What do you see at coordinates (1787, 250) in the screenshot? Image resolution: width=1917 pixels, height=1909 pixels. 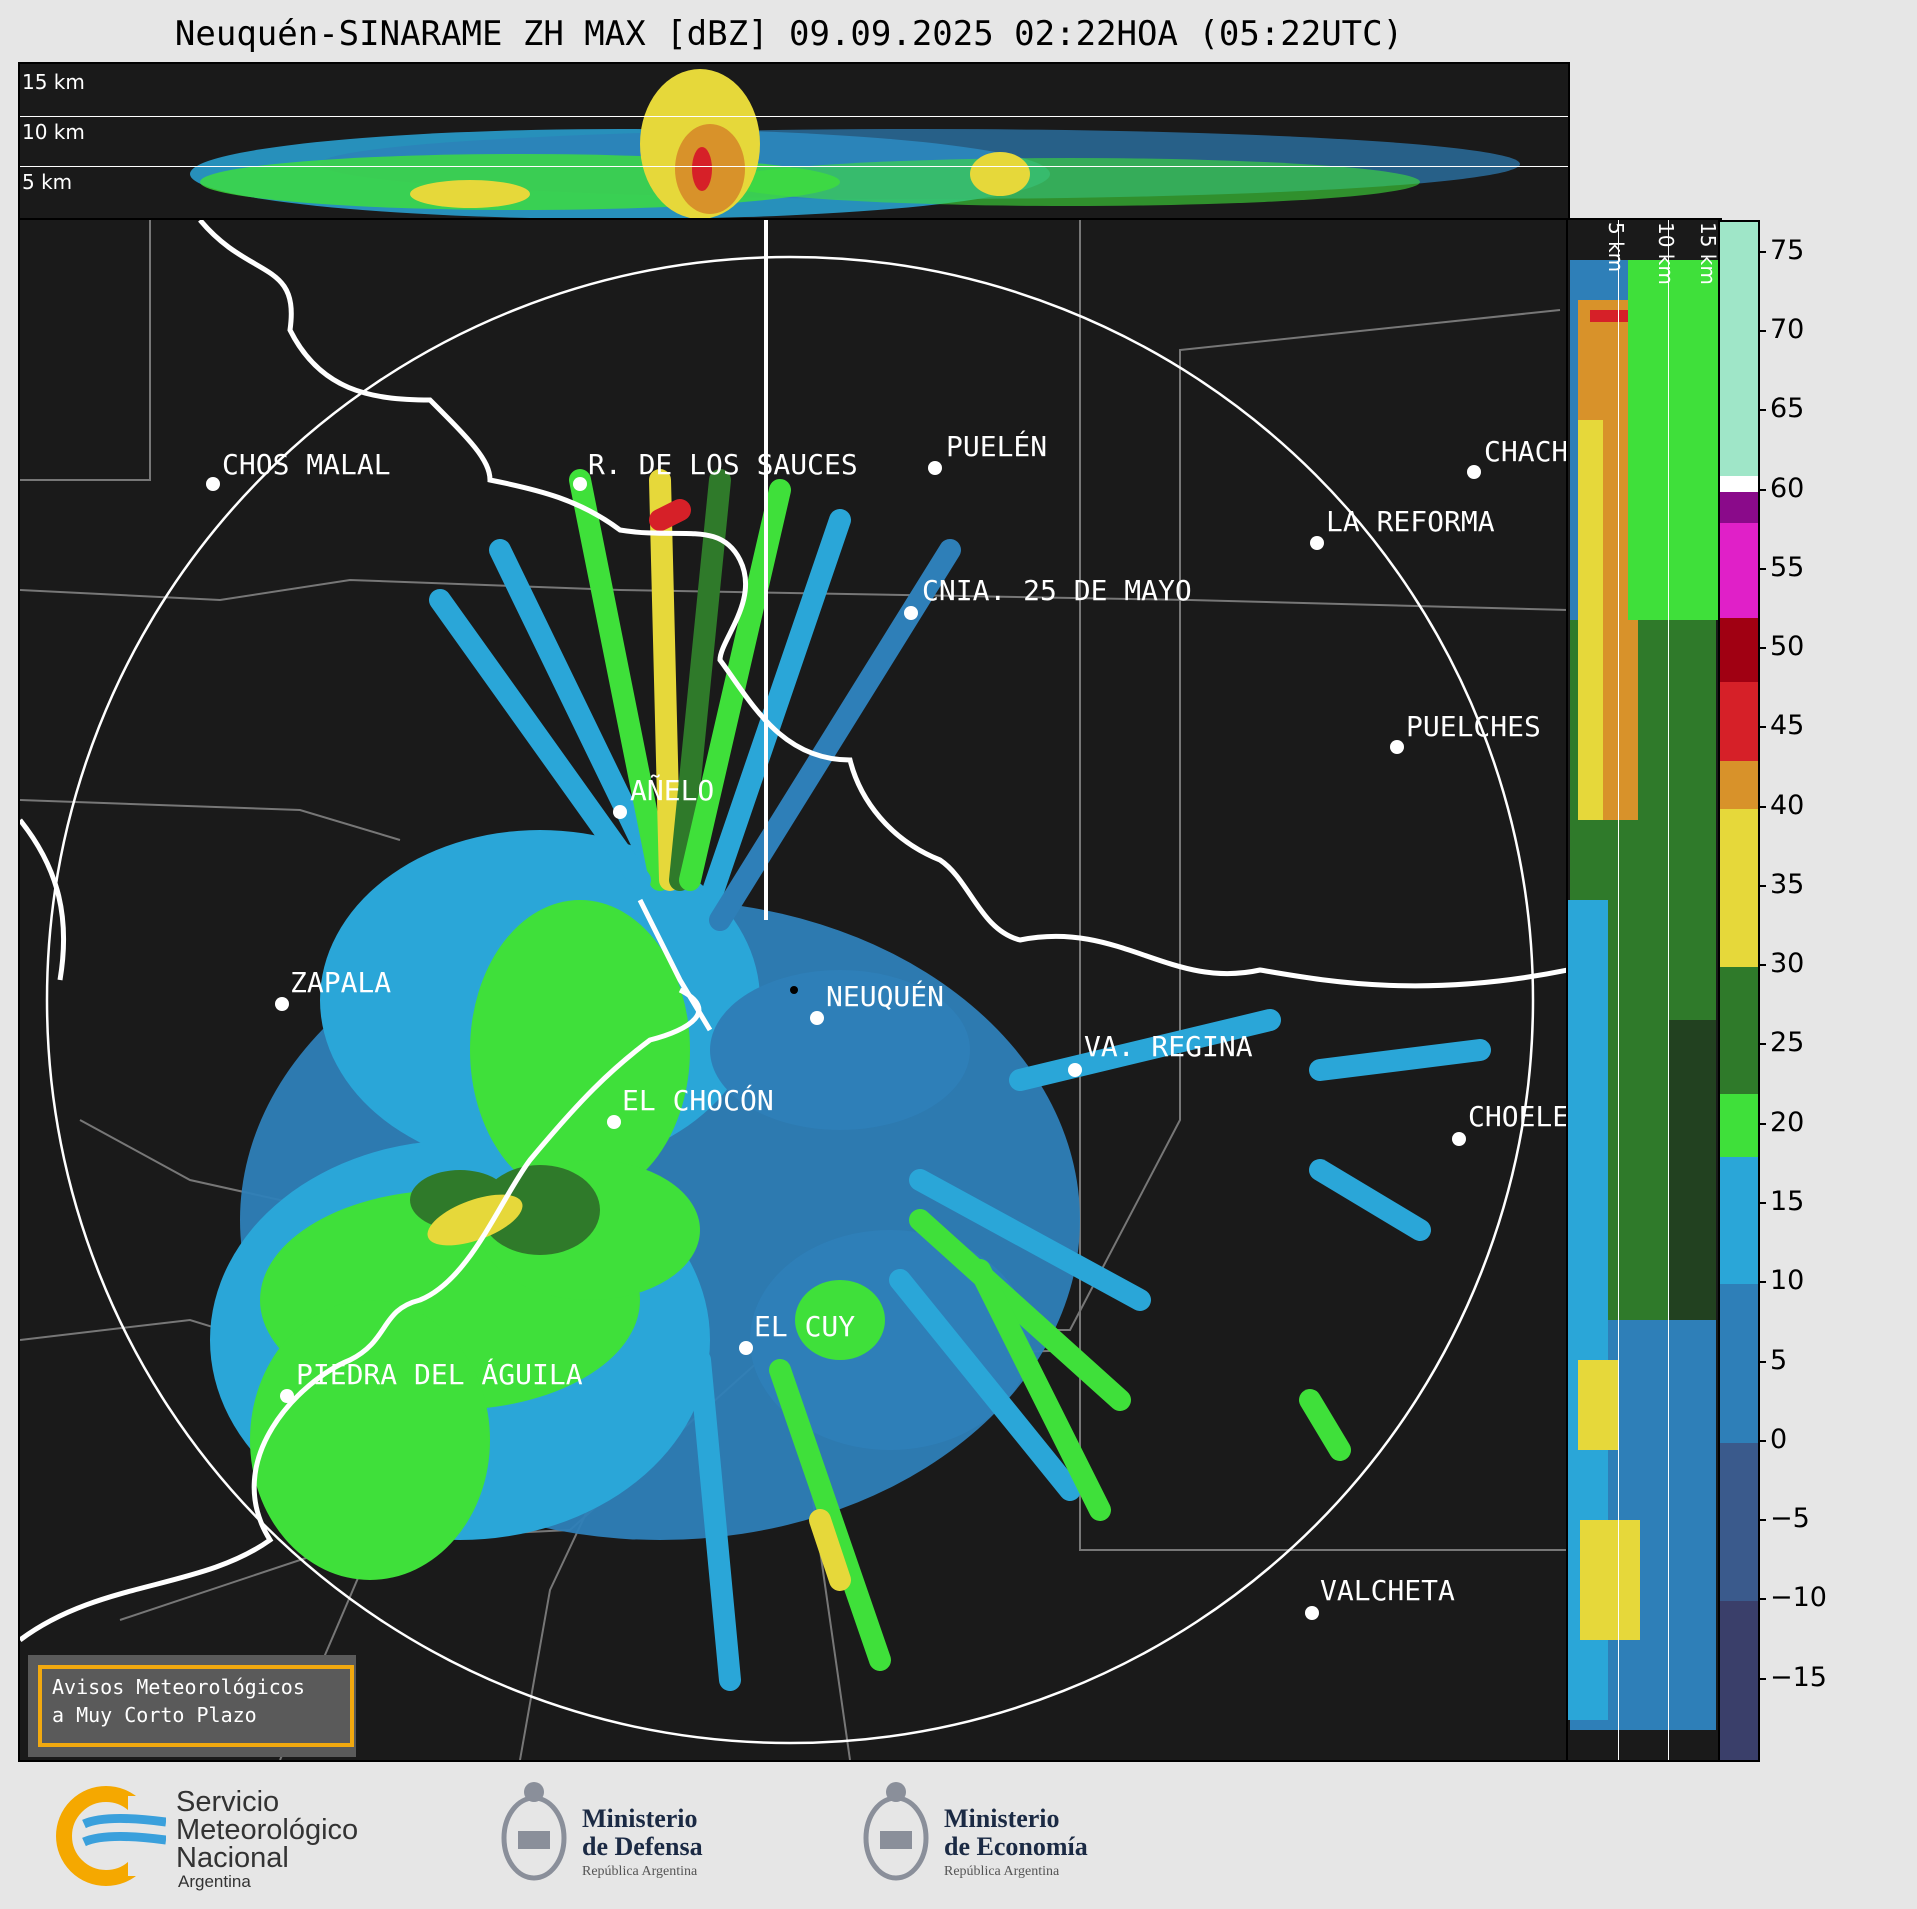 I see `colorbar-tick-label: 75` at bounding box center [1787, 250].